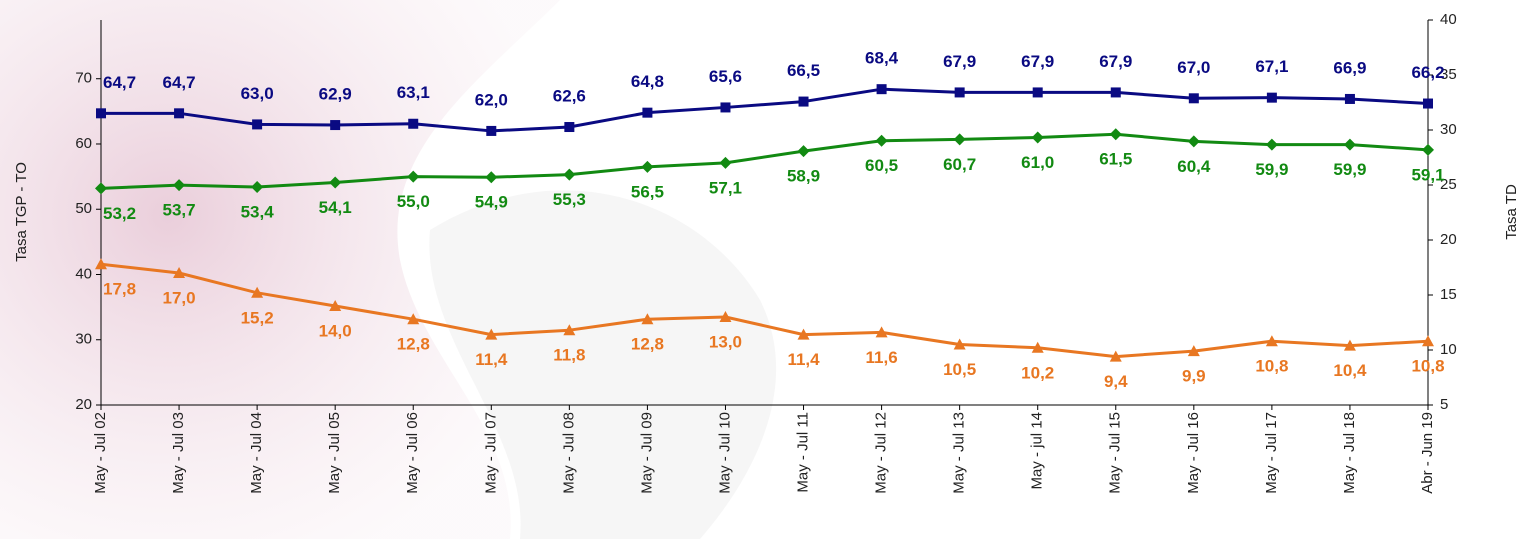  I want to click on data-label: 60,7, so click(959, 164).